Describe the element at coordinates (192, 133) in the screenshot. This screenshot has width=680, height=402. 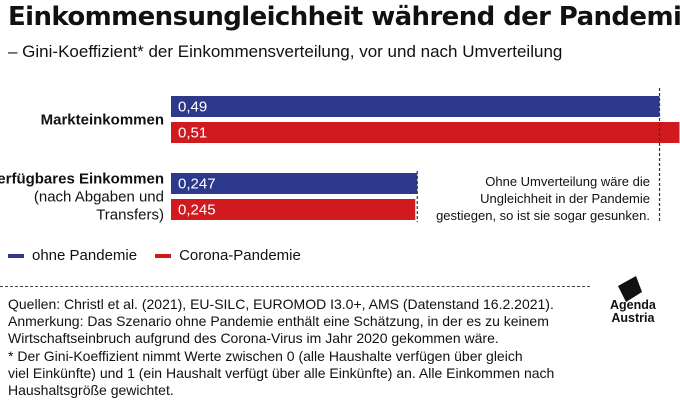
I see `bar-value-label: 0,51` at that location.